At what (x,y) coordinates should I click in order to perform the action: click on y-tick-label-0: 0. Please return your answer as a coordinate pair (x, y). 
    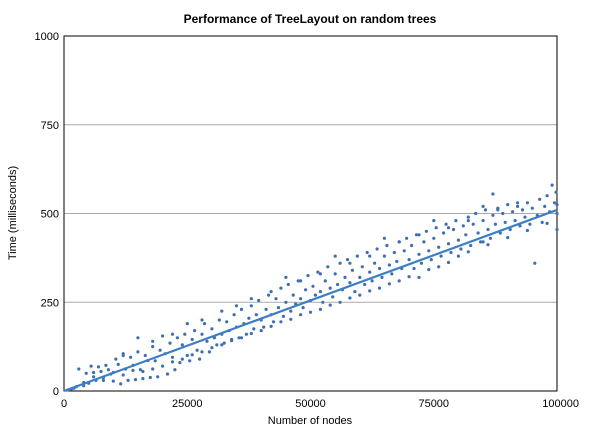
    Looking at the image, I should click on (56, 392).